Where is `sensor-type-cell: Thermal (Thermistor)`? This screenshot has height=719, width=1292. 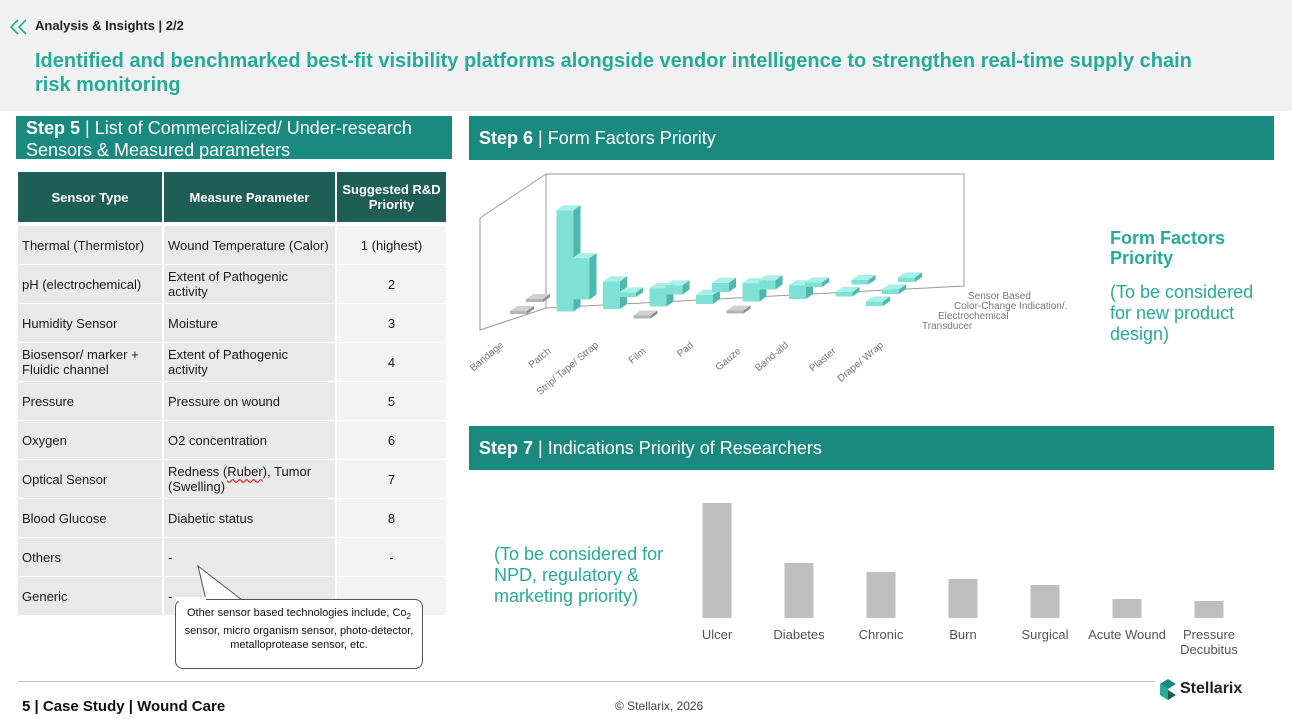
sensor-type-cell: Thermal (Thermistor) is located at coordinates (91, 245).